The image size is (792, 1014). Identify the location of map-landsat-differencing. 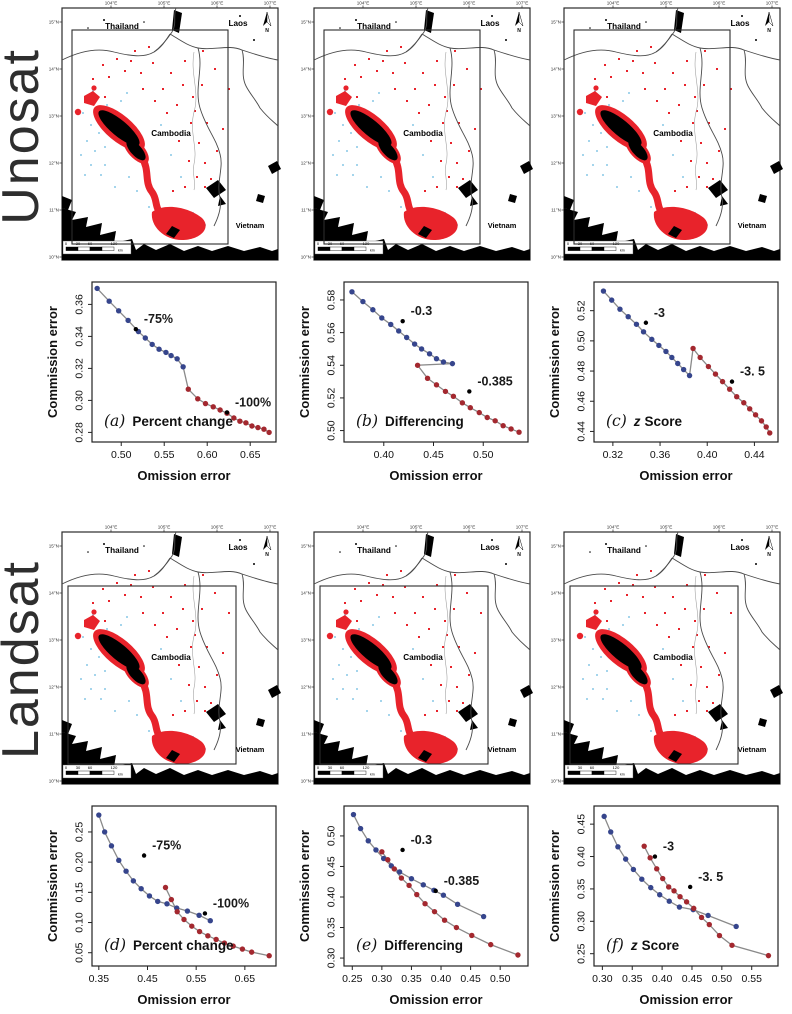
(416, 659).